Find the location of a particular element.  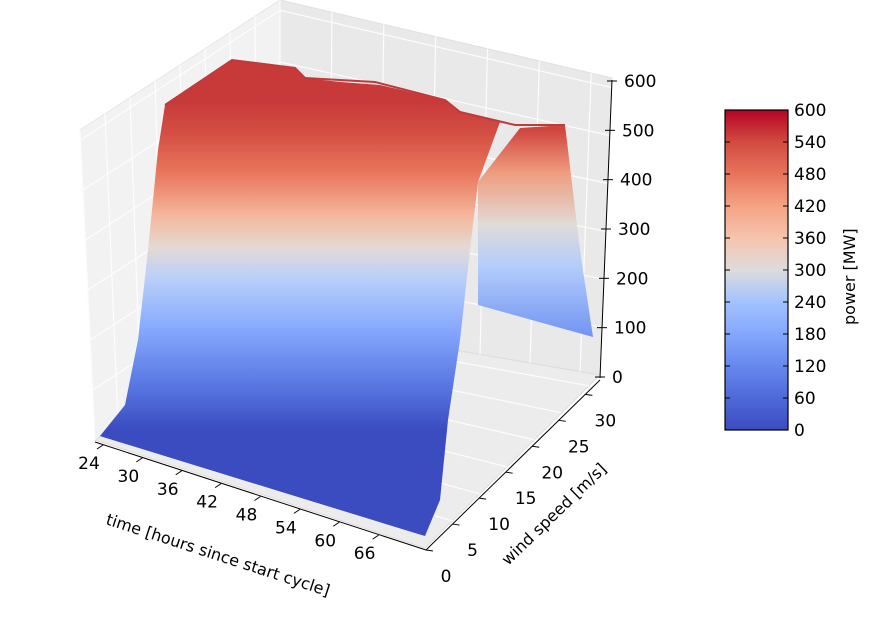

z-tick-label: 500 is located at coordinates (638, 131).